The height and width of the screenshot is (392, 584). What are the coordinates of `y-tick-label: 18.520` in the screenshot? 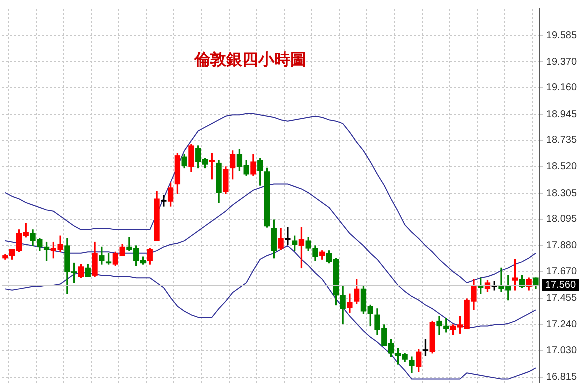 It's located at (562, 167).